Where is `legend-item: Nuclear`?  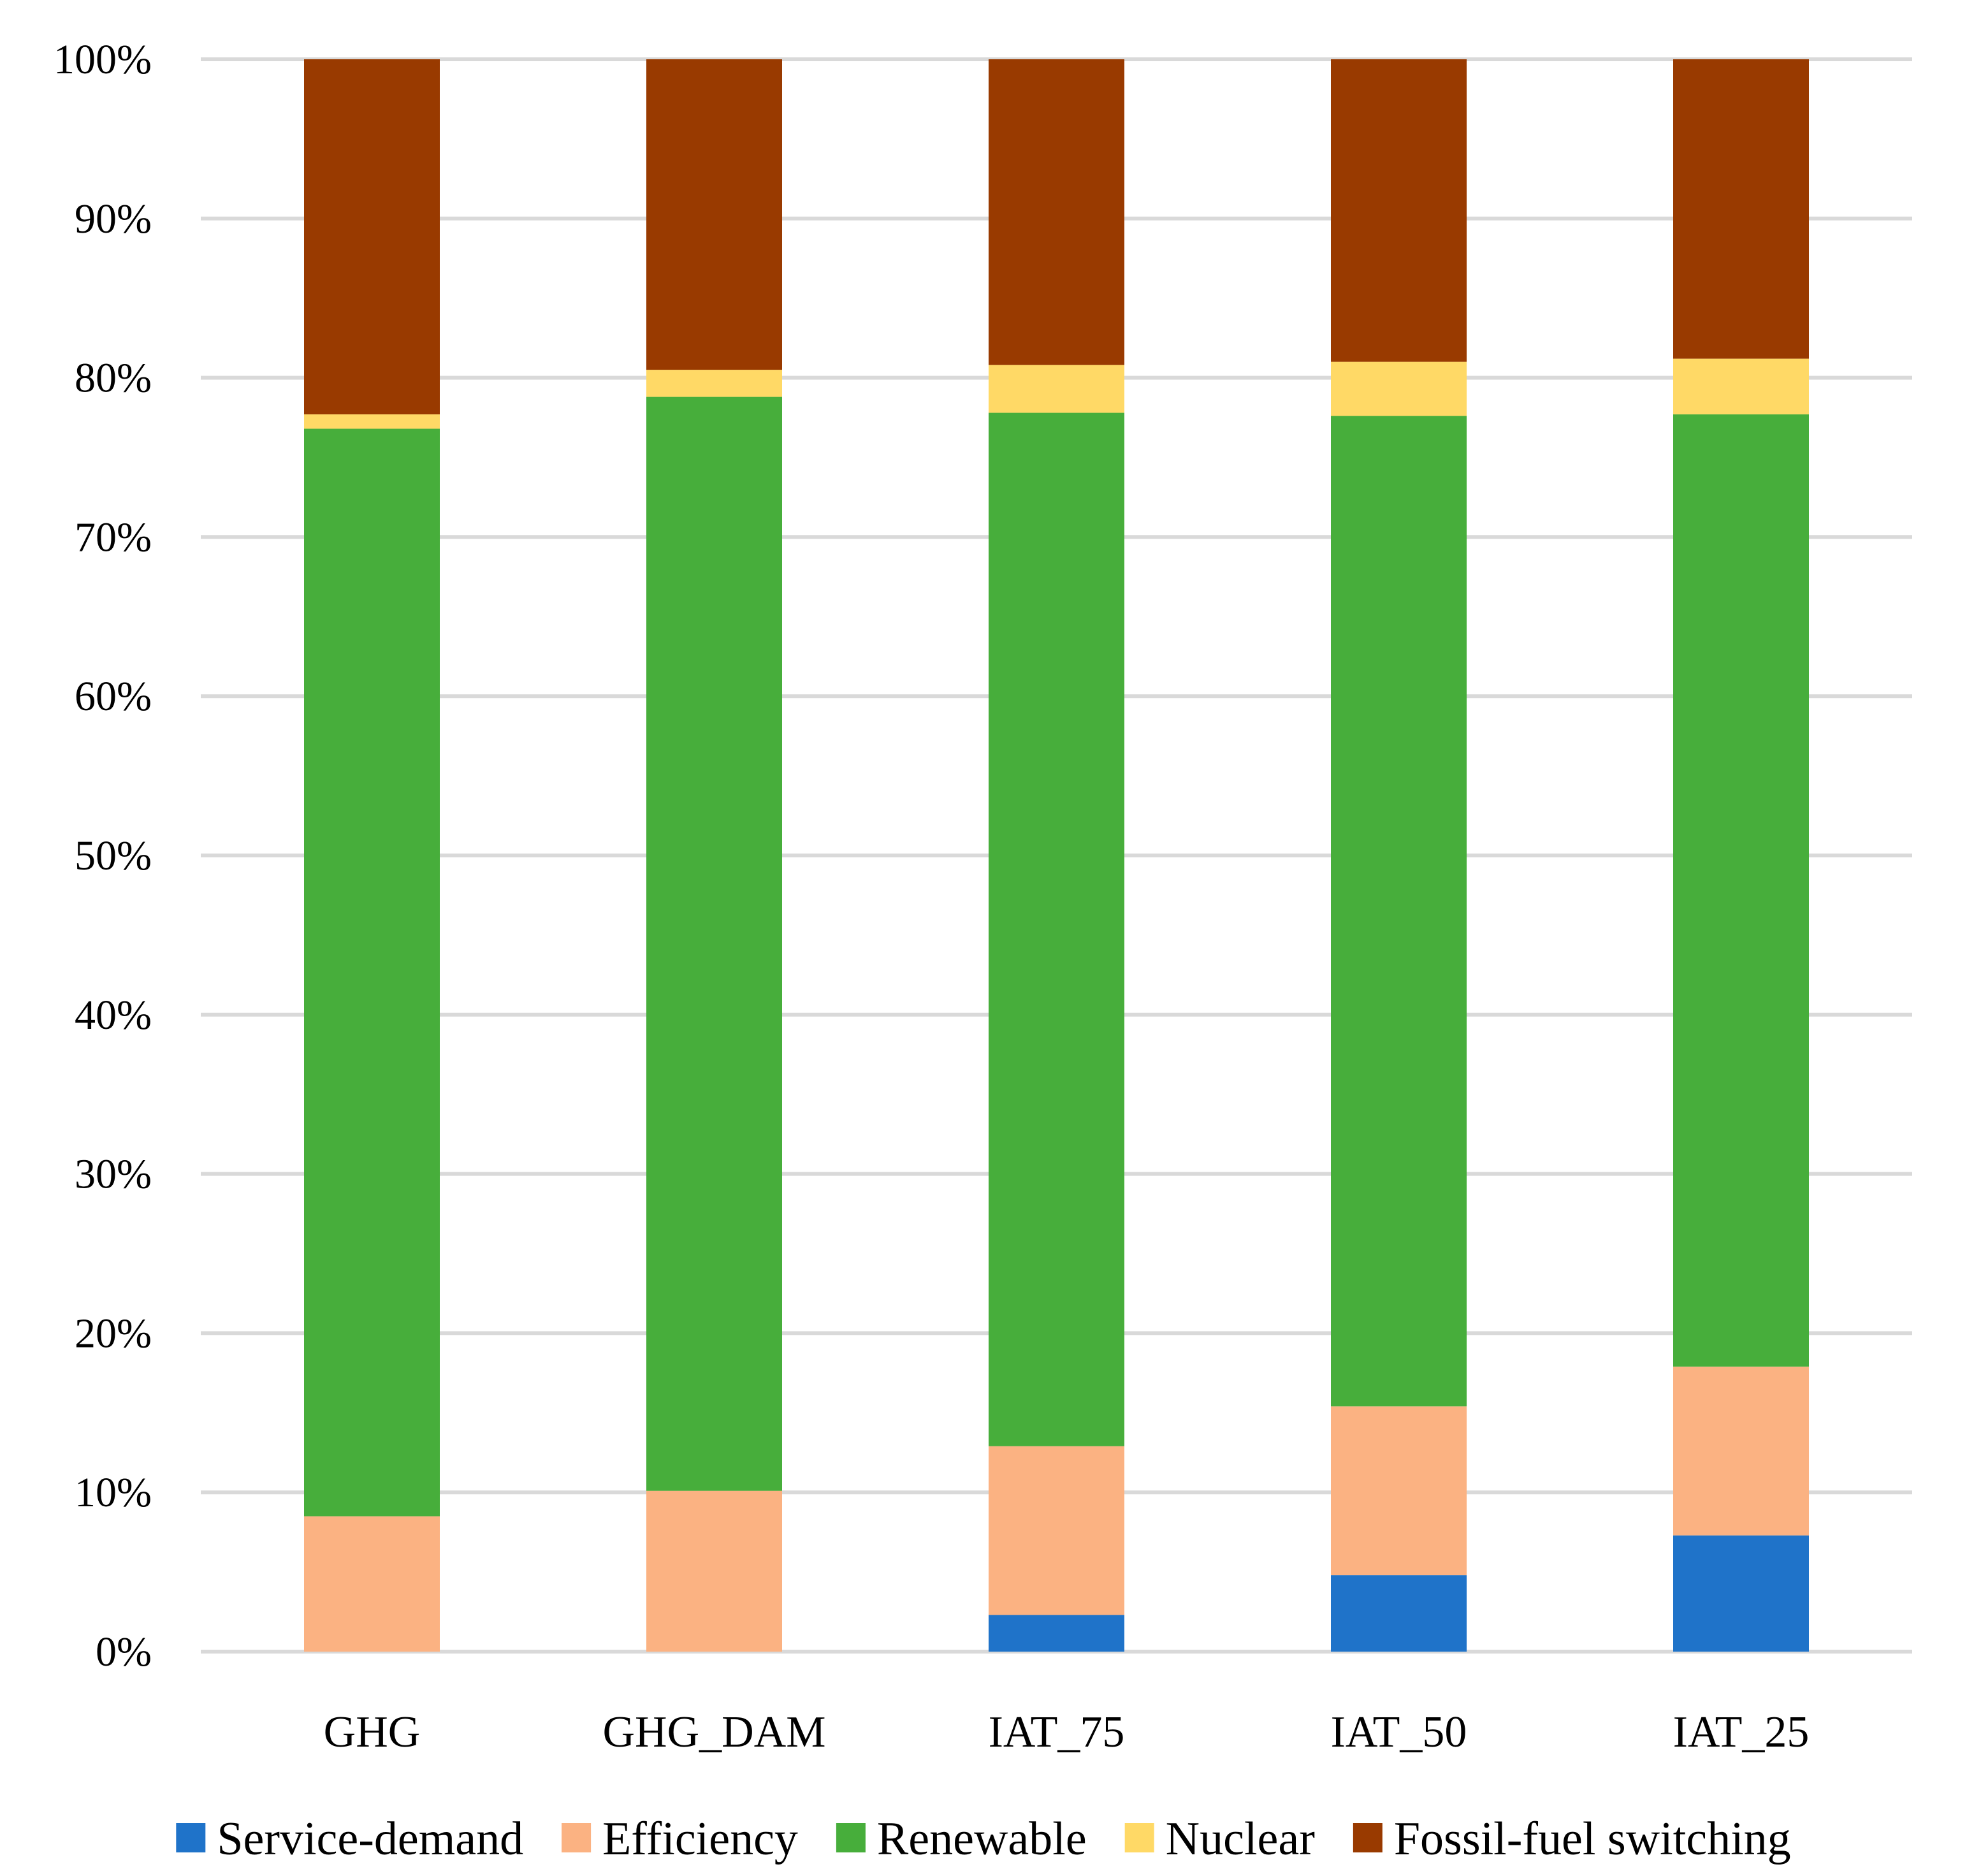 legend-item: Nuclear is located at coordinates (1219, 1839).